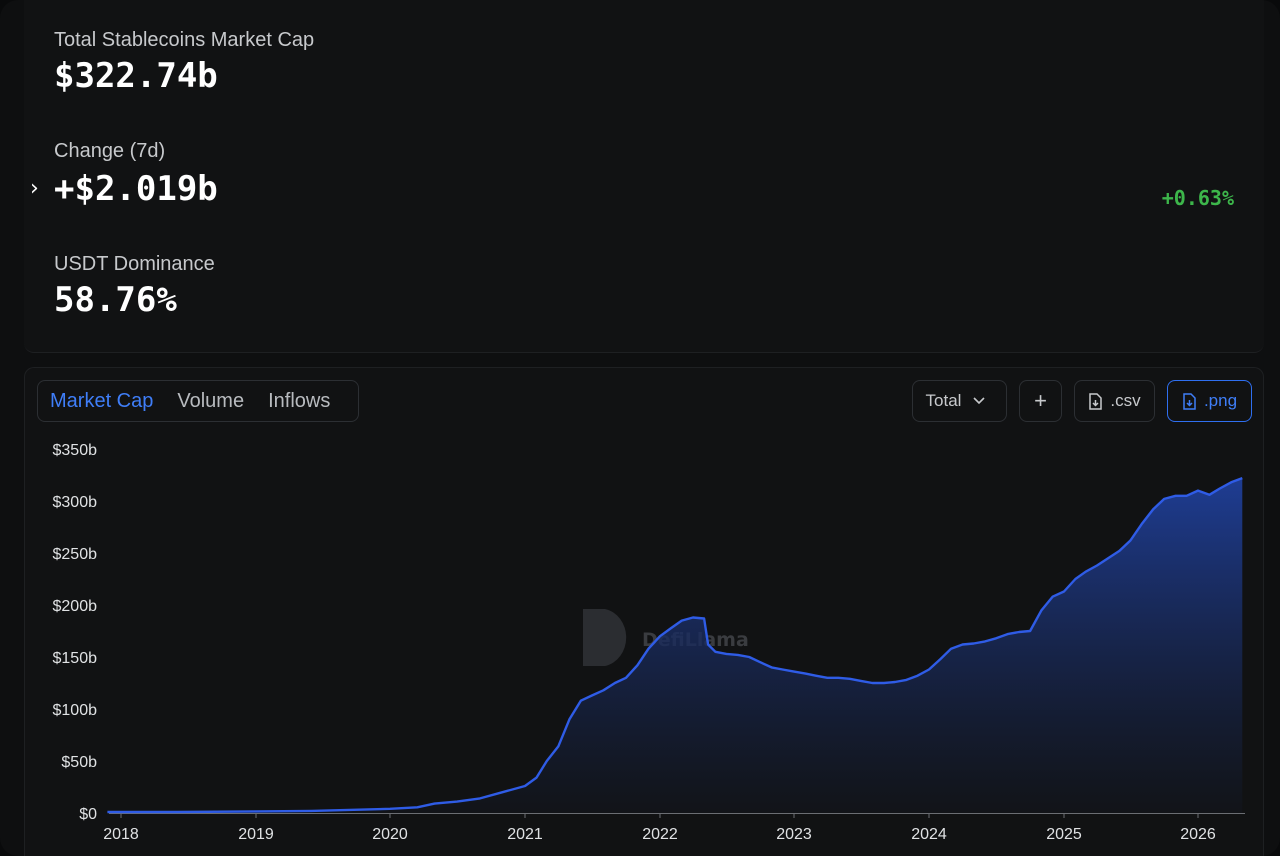 This screenshot has width=1280, height=856. I want to click on x-tick-label: 2020, so click(390, 834).